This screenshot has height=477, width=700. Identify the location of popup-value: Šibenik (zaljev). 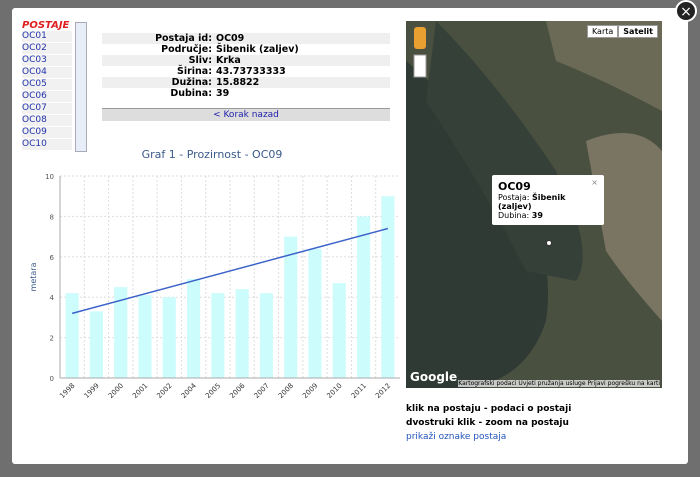
(532, 202).